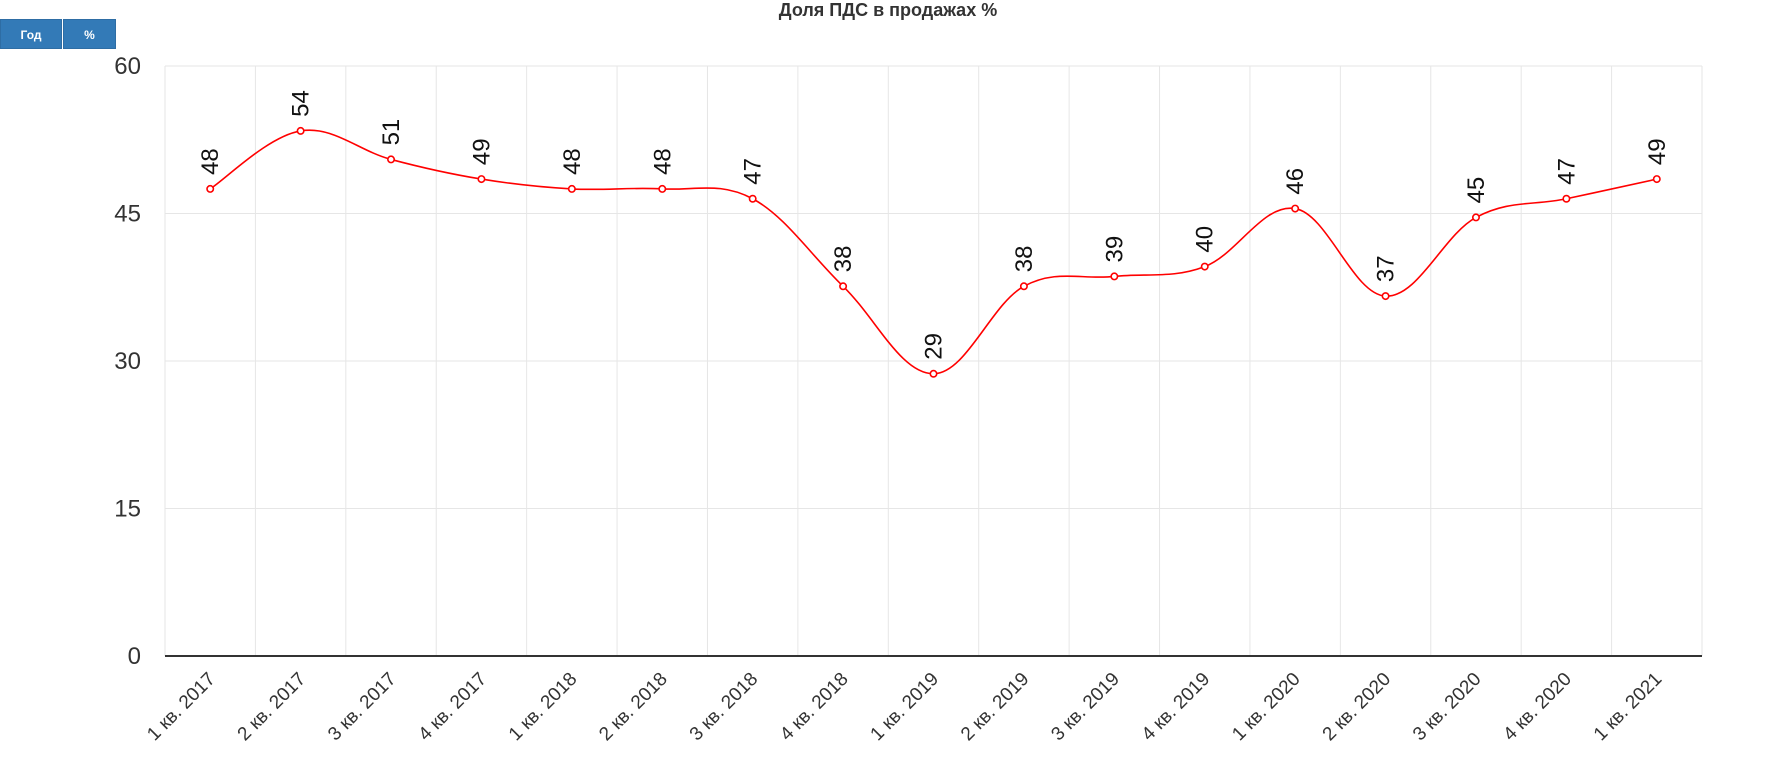  What do you see at coordinates (633, 707) in the screenshot?
I see `x-tick-label: 2 кв. 2018` at bounding box center [633, 707].